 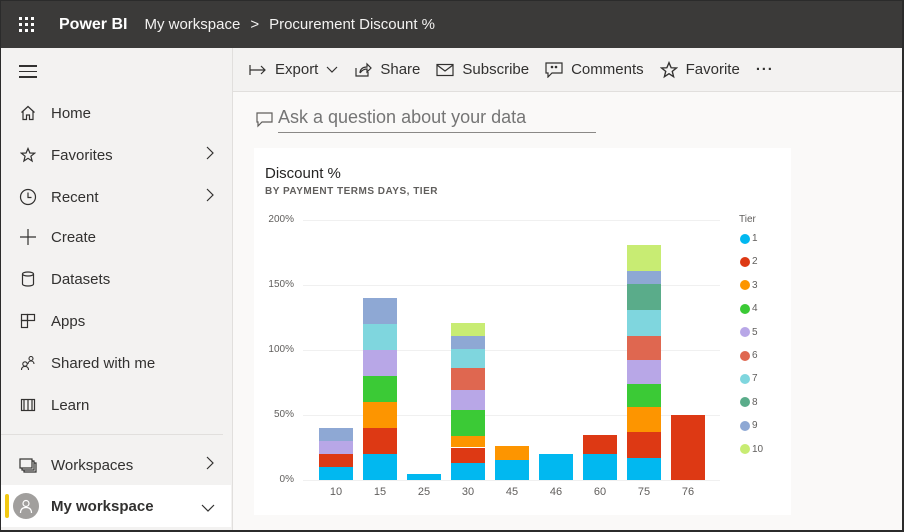 I want to click on chart-title: Discount %, so click(x=303, y=173).